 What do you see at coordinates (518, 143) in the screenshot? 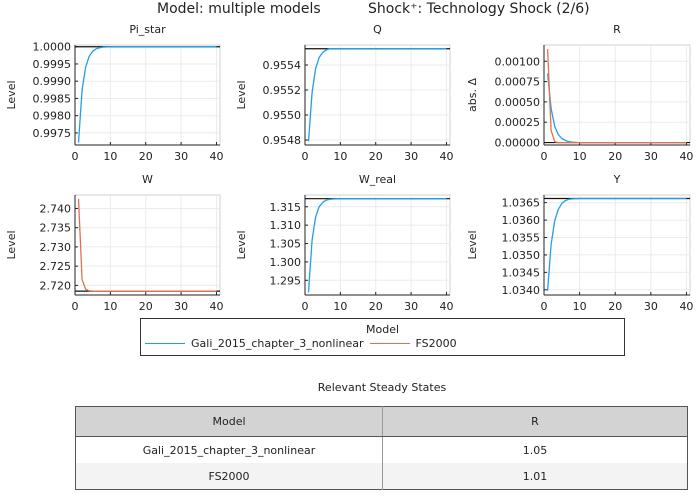
I see `y-tick-label: 0.00000` at bounding box center [518, 143].